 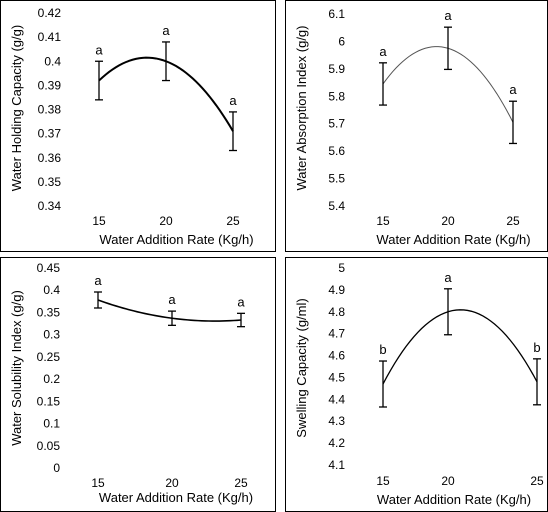 What do you see at coordinates (336, 334) in the screenshot?
I see `y-tick-label: 4.7` at bounding box center [336, 334].